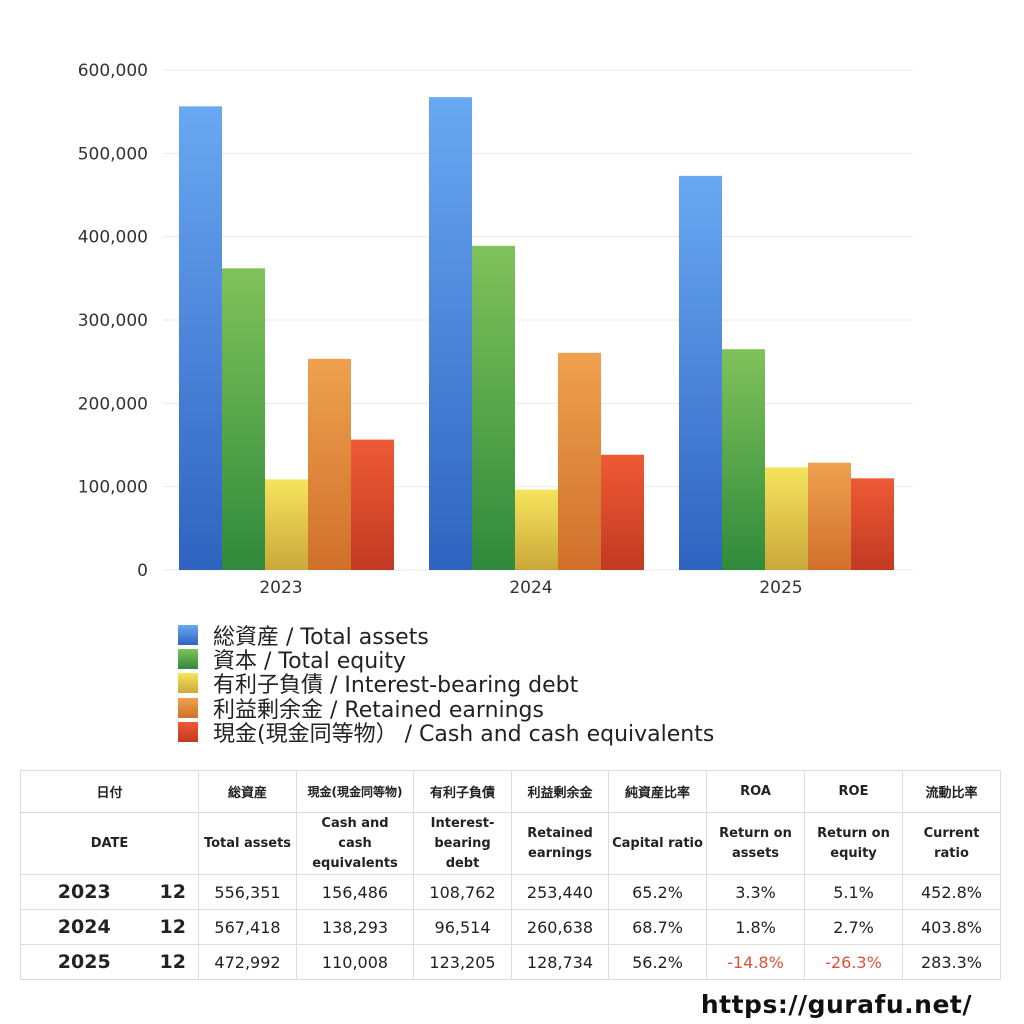 This screenshot has width=1024, height=1024. What do you see at coordinates (113, 488) in the screenshot?
I see `y-tick-label: 100,000` at bounding box center [113, 488].